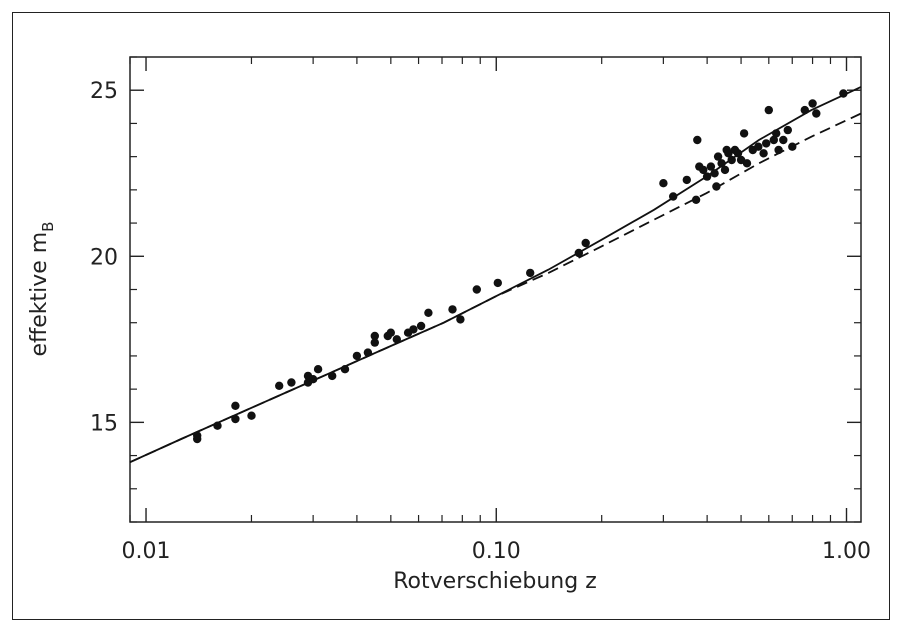  I want to click on x-tick-label: 0.01, so click(146, 551).